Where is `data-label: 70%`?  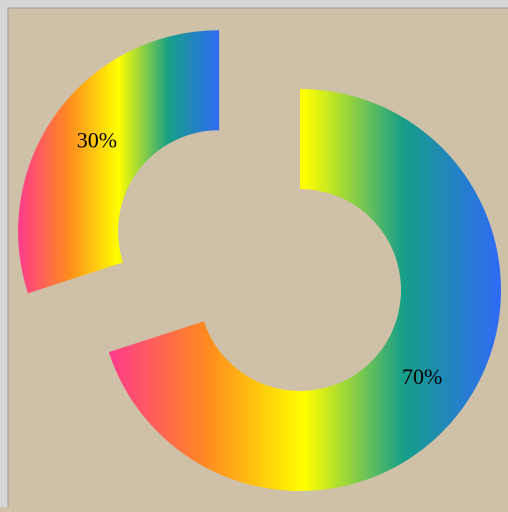 data-label: 70% is located at coordinates (422, 376).